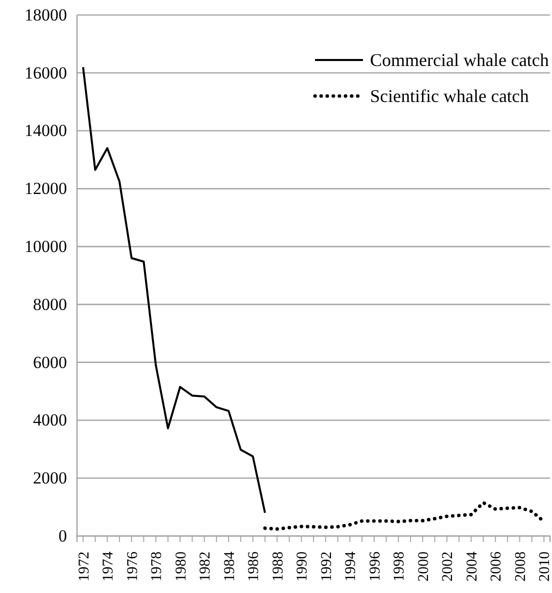  Describe the element at coordinates (108, 566) in the screenshot. I see `x-tick-label: 1974` at that location.